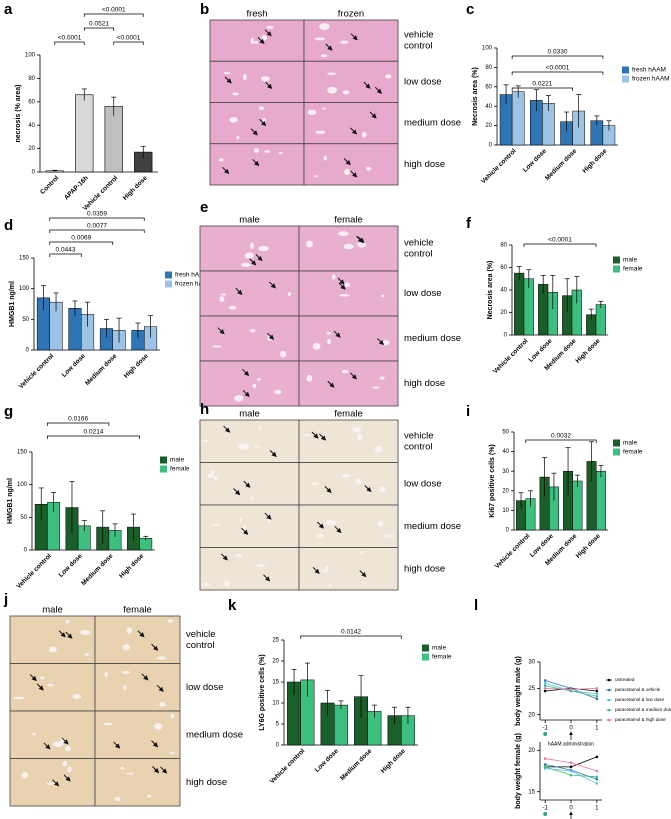 This screenshot has width=671, height=819. I want to click on x-tick-label: 0, so click(571, 809).